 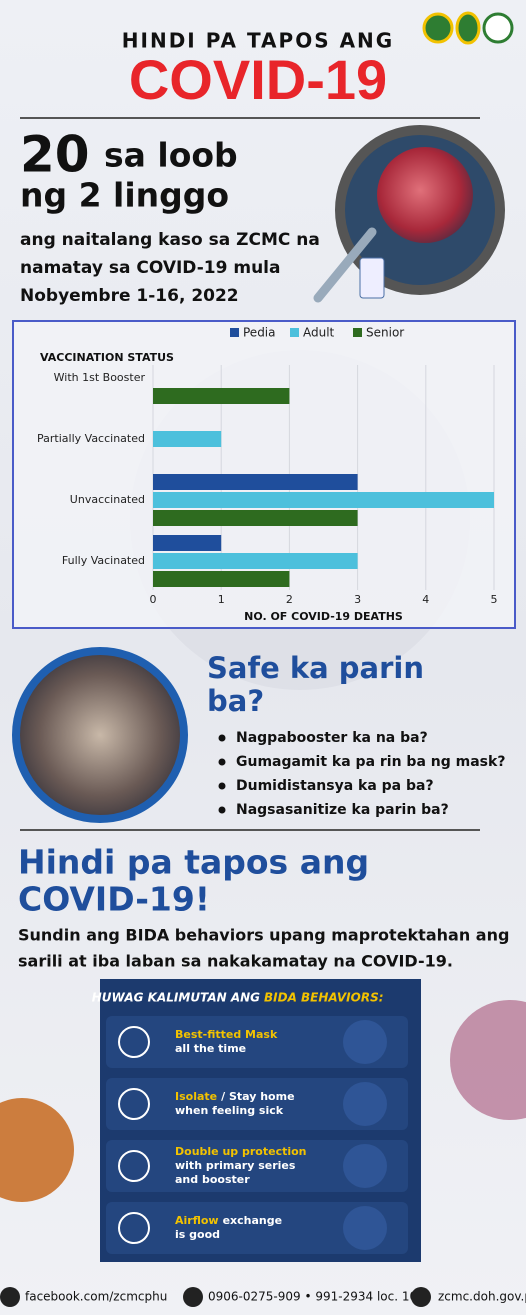 What do you see at coordinates (221, 599) in the screenshot?
I see `x-tick-label: 1` at bounding box center [221, 599].